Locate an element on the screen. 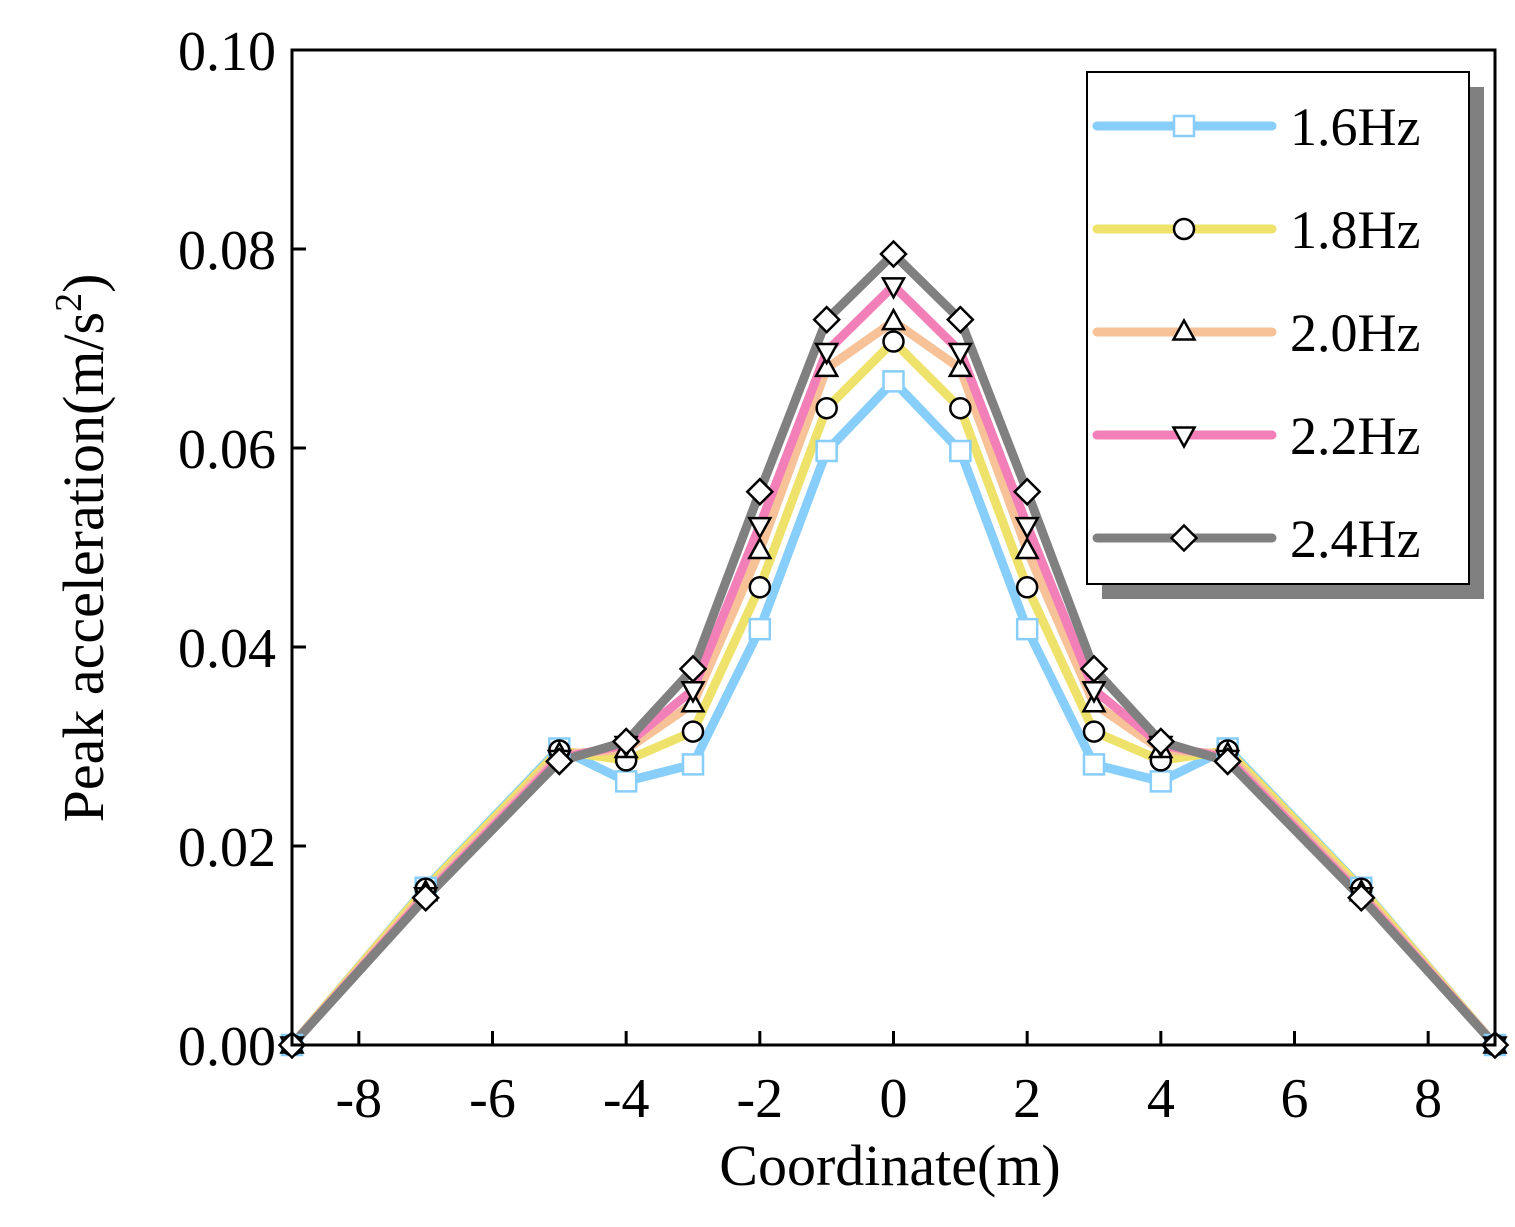  legend-label: 2.4Hz is located at coordinates (1355, 539).